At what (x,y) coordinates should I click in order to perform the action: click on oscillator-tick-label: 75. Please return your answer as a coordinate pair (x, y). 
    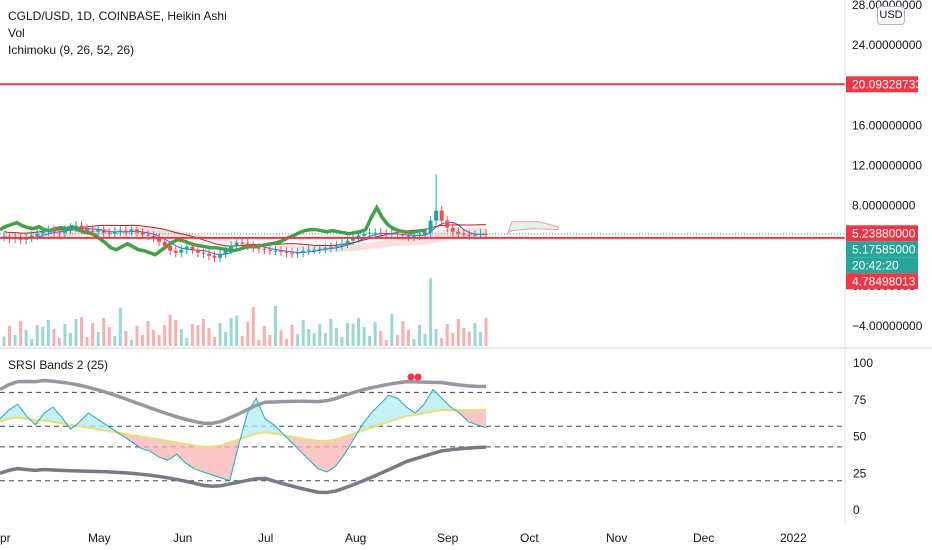
    Looking at the image, I should click on (860, 400).